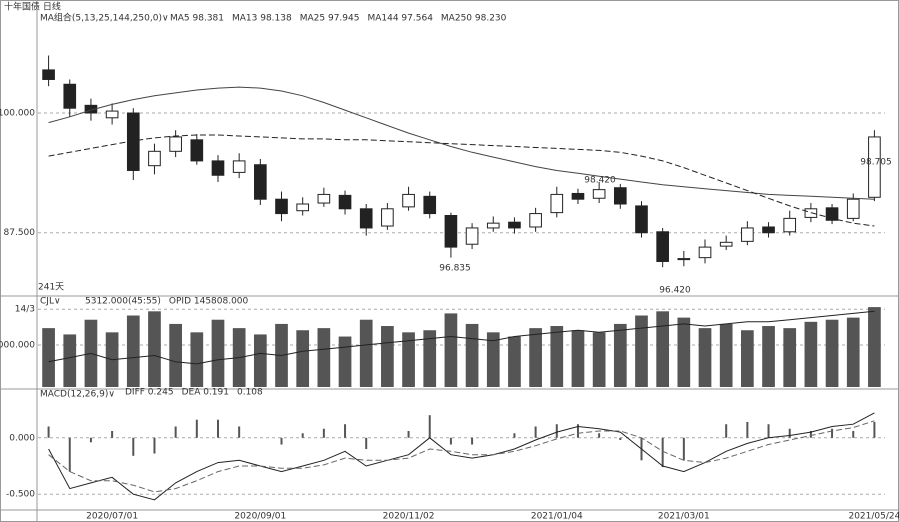 This screenshot has width=899, height=522. I want to click on indicator-label: 0.108, so click(250, 393).